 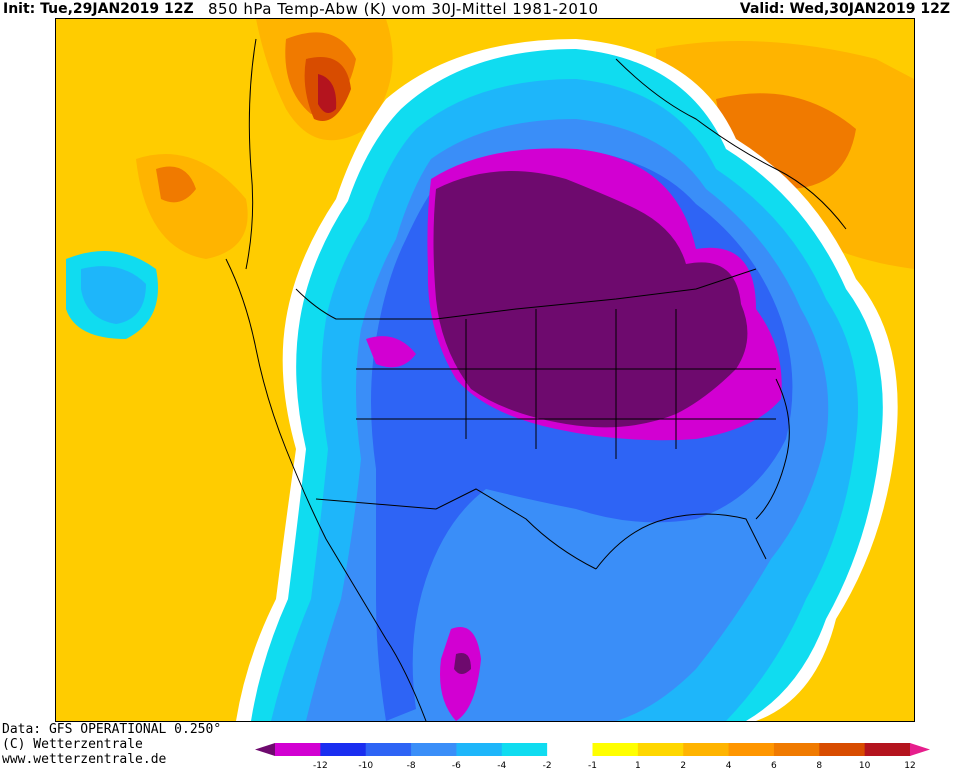 What do you see at coordinates (320, 765) in the screenshot?
I see `legend-tick-label: -12` at bounding box center [320, 765].